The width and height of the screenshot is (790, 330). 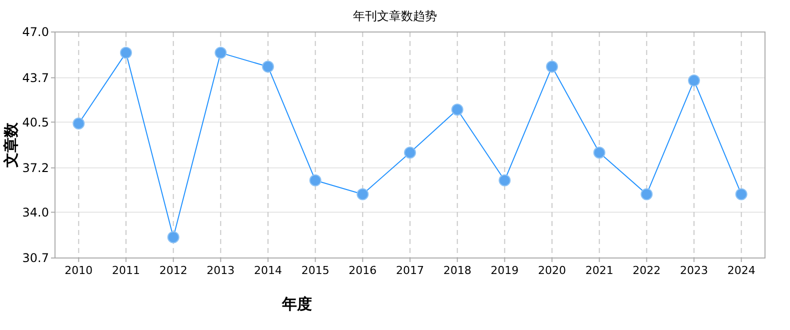 What do you see at coordinates (126, 270) in the screenshot?
I see `x-tick-label: 2011` at bounding box center [126, 270].